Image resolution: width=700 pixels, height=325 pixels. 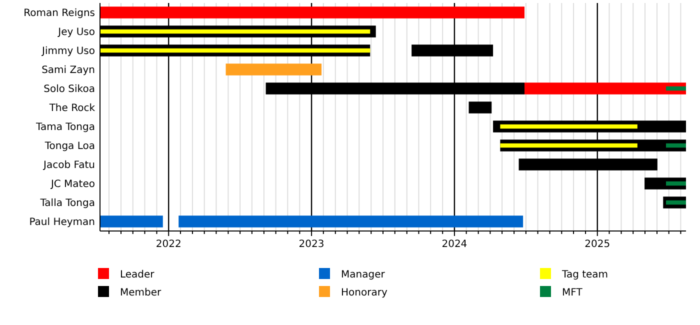 What do you see at coordinates (573, 293) in the screenshot?
I see `legend-label: MFT` at bounding box center [573, 293].